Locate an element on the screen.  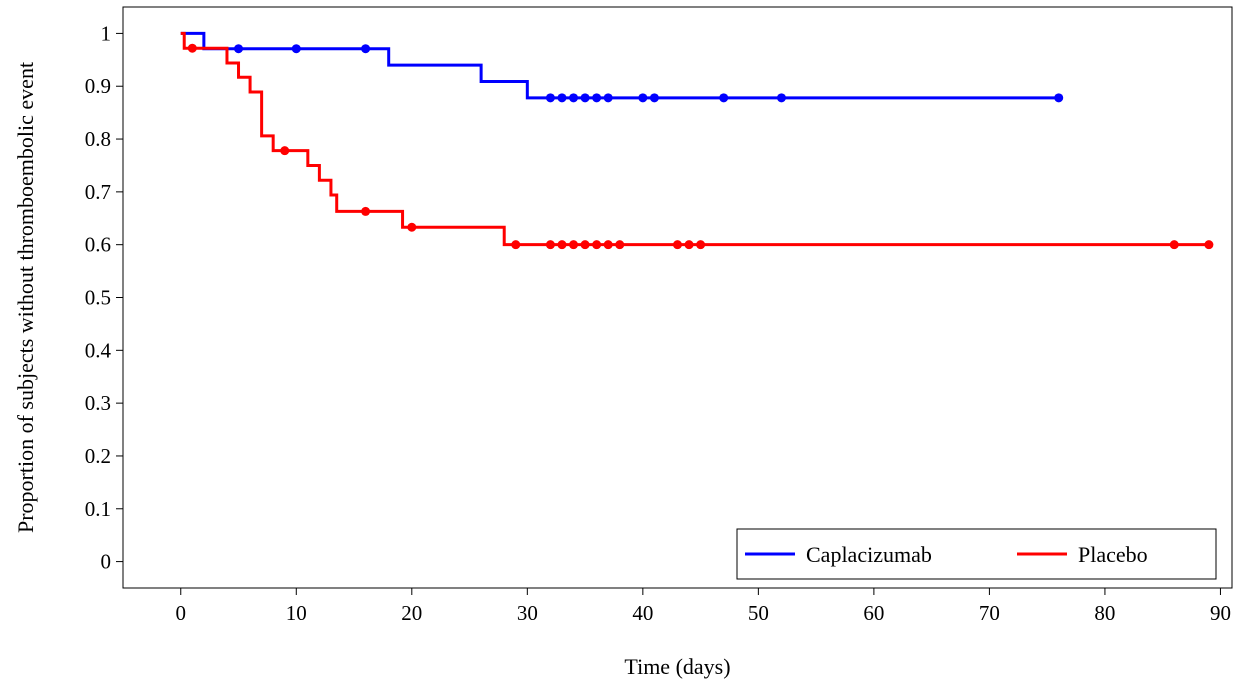
legend-box is located at coordinates (976, 554).